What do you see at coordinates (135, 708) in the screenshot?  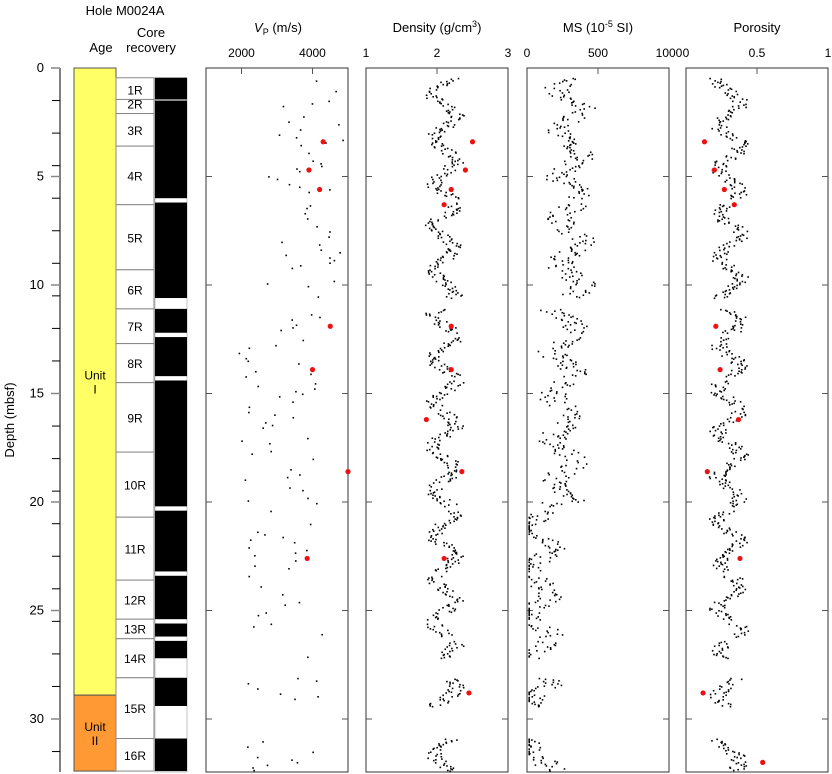 I see `core-interval` at bounding box center [135, 708].